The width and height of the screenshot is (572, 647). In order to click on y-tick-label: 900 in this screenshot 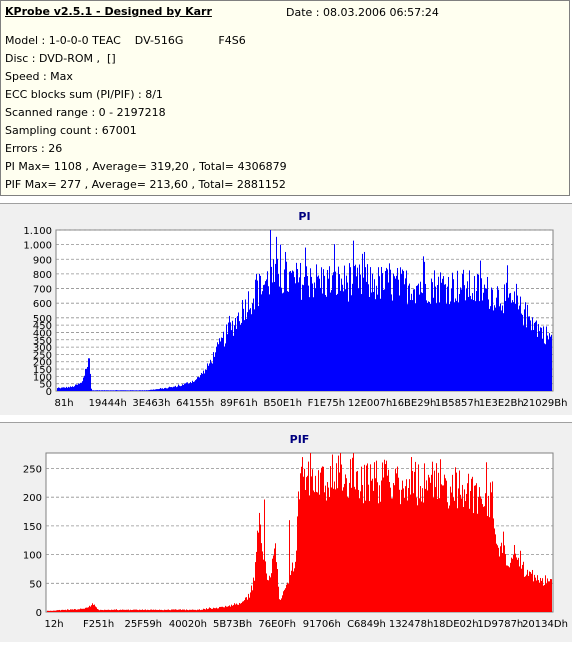, I will do `click(42, 260)`.